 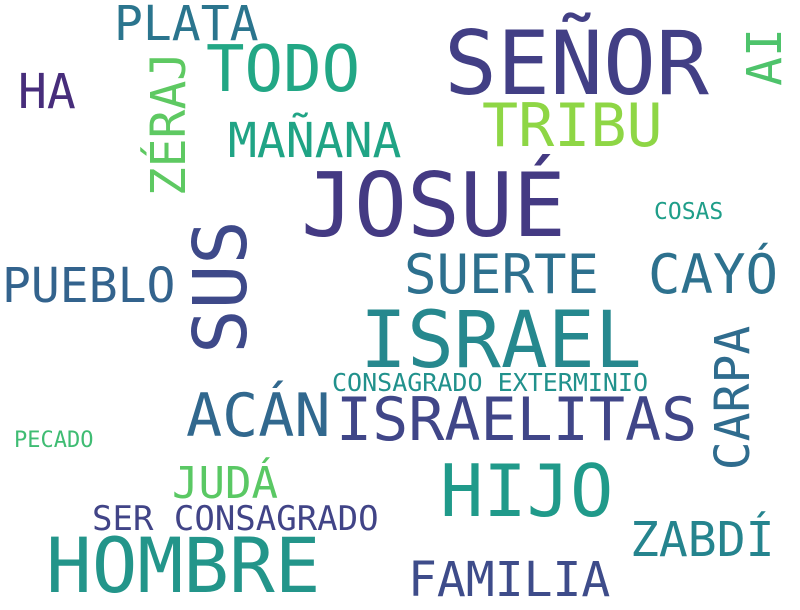 I want to click on word-ha: HA, so click(x=47, y=92).